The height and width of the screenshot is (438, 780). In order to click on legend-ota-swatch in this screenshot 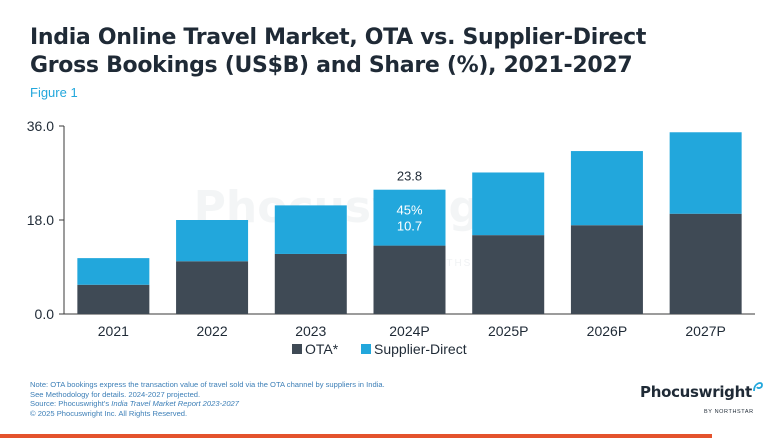, I will do `click(297, 349)`.